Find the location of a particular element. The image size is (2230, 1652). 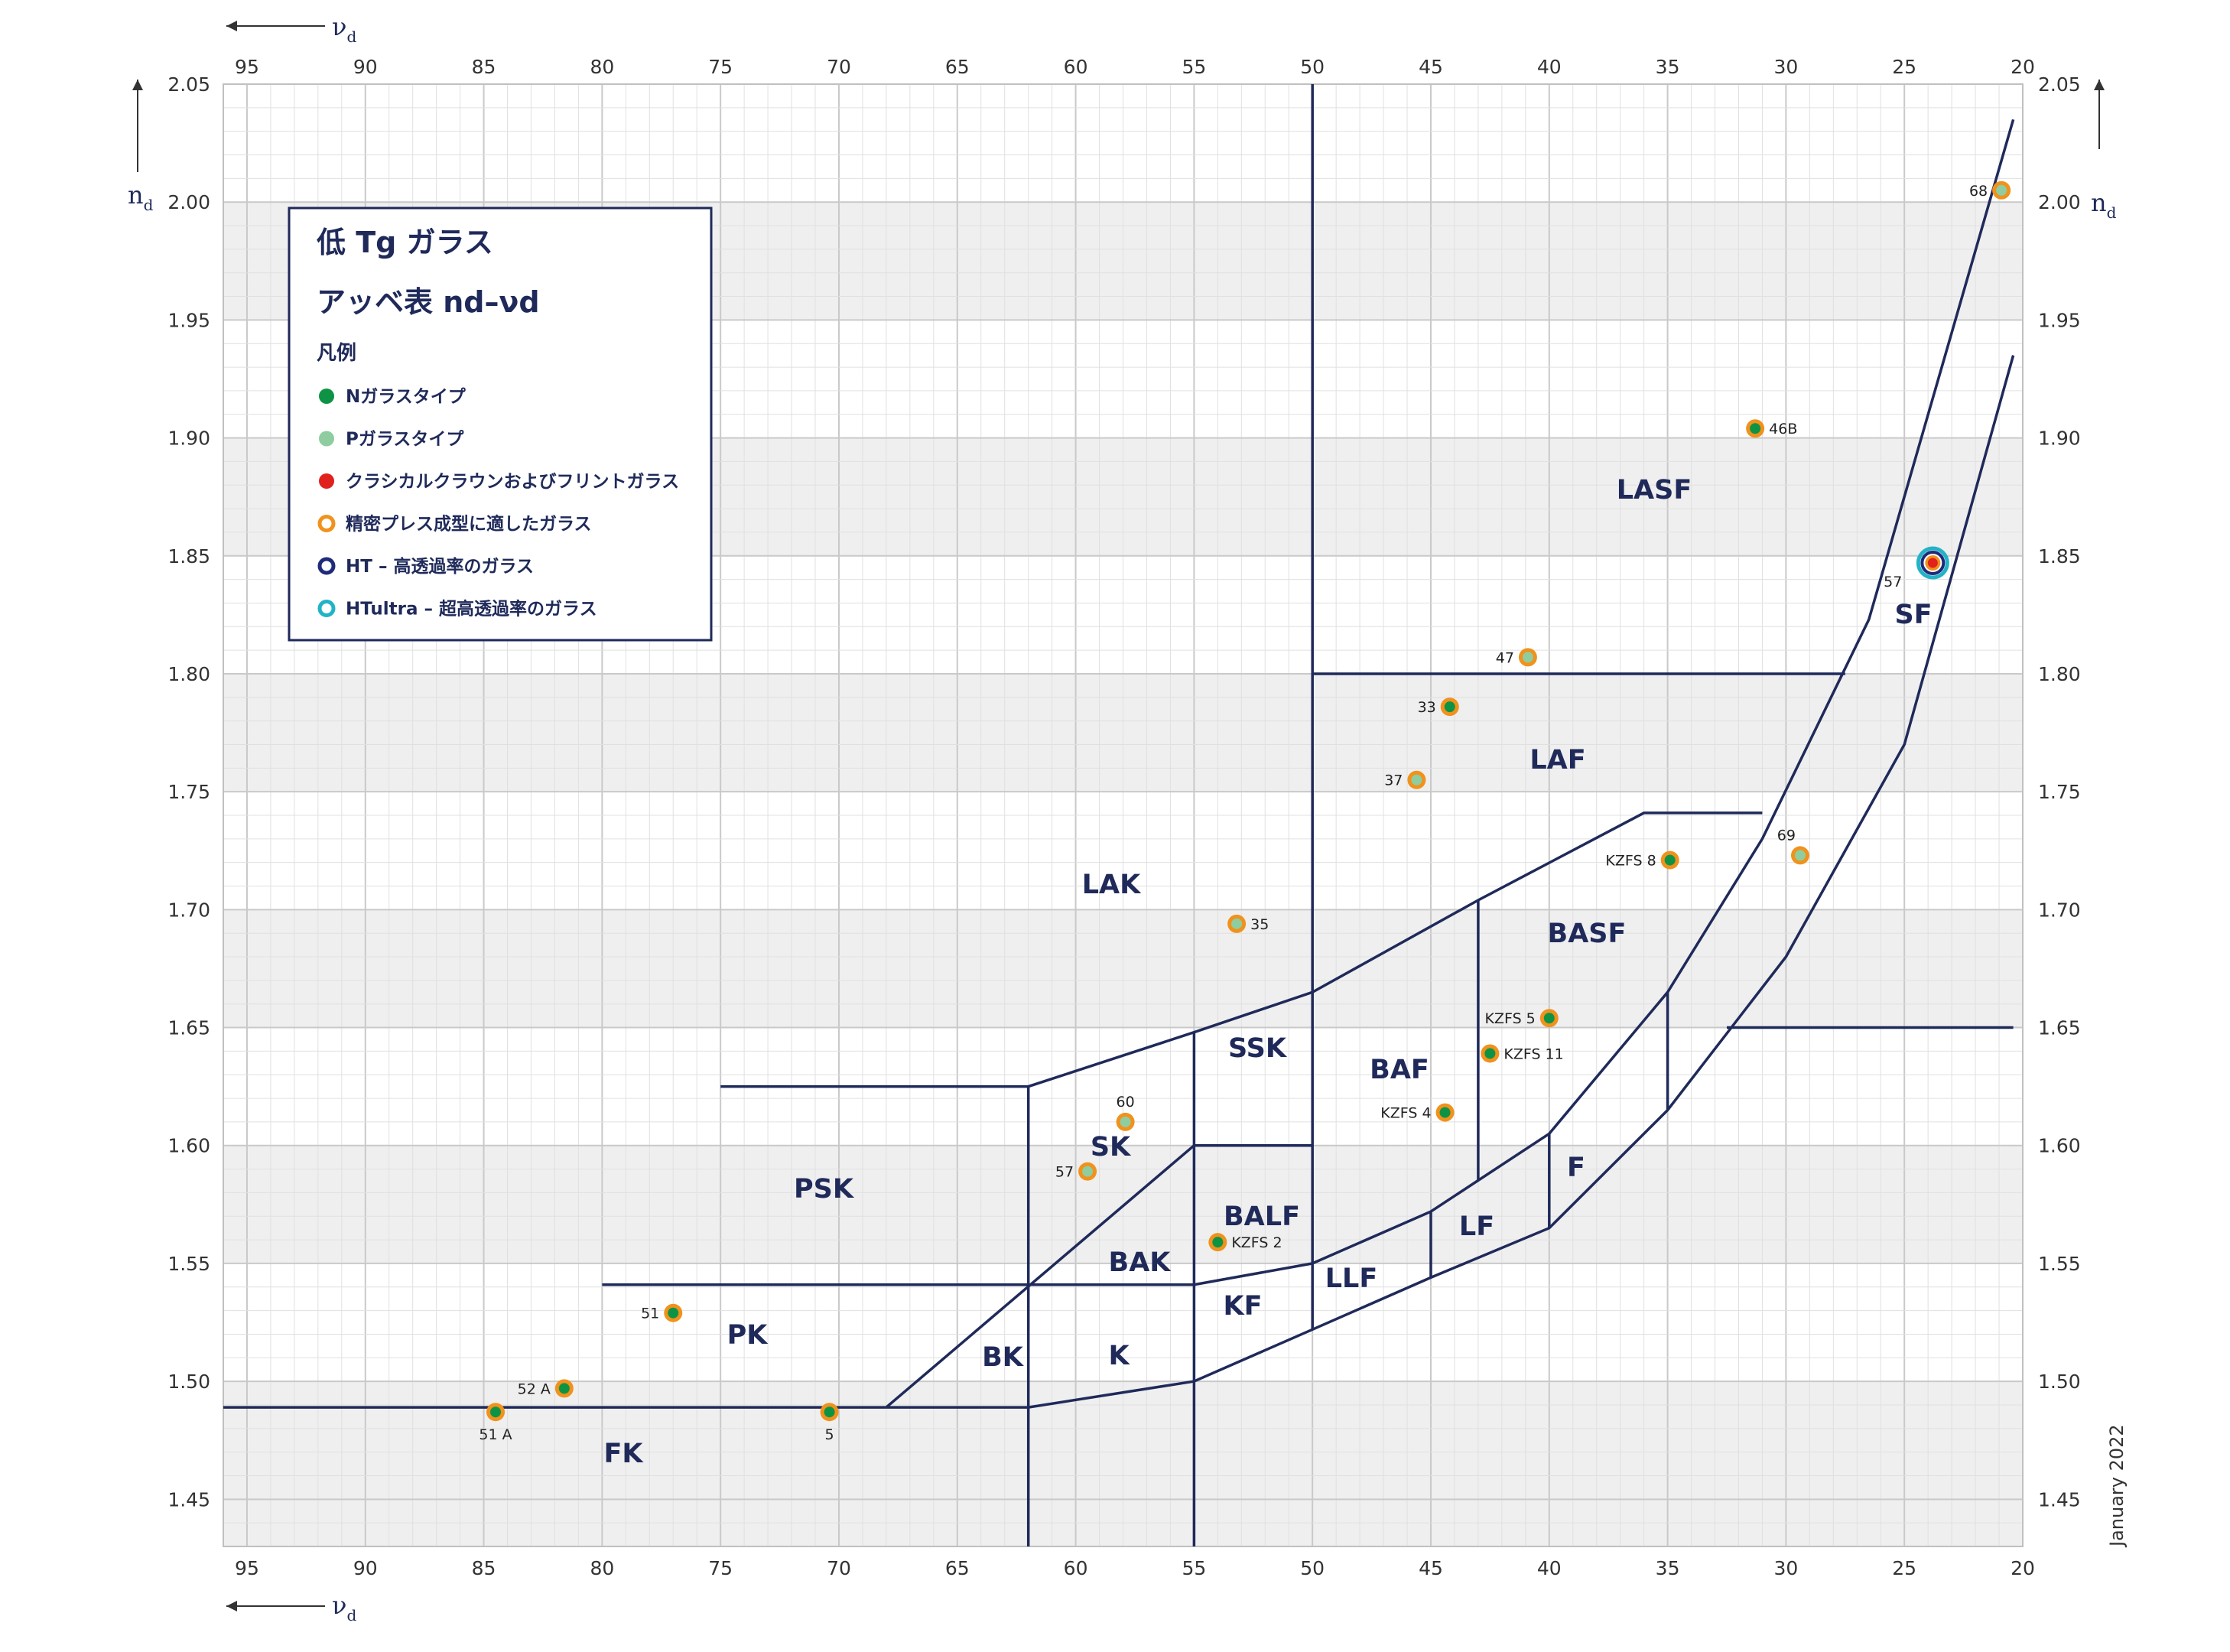

y-axis-symbol-right-subscript: d is located at coordinates (2112, 213).